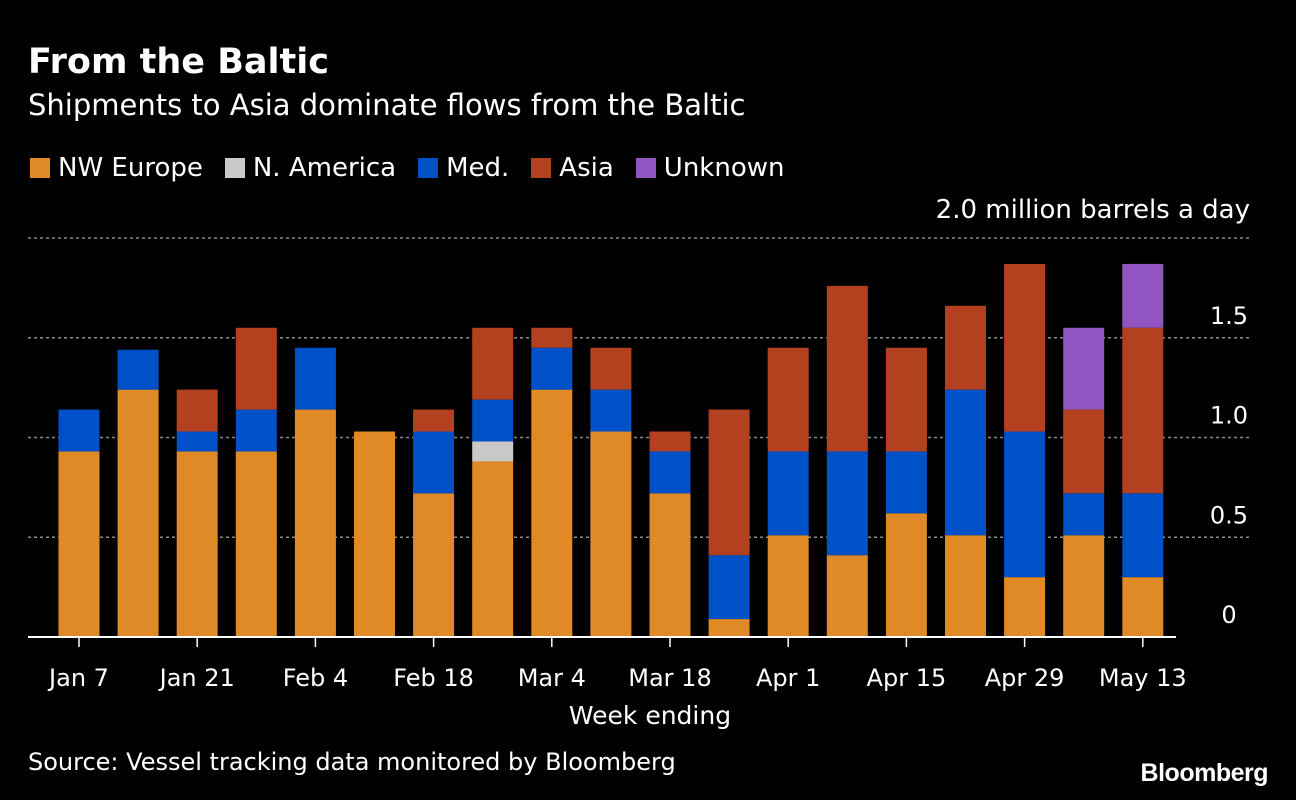  I want to click on x-tick-label: Mar 18, so click(669, 678).